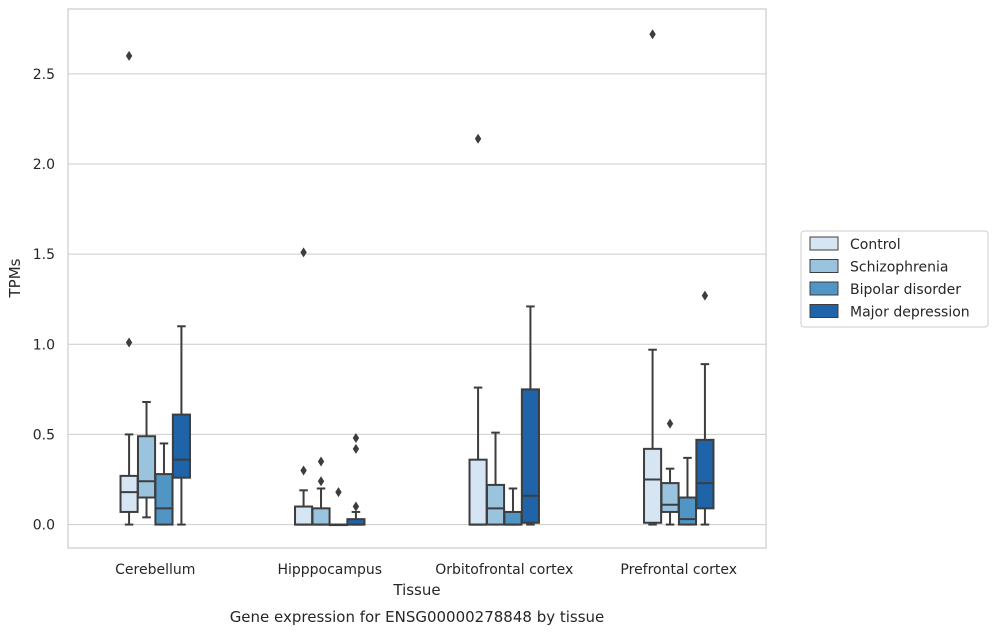 The image size is (997, 634). What do you see at coordinates (44, 165) in the screenshot?
I see `y-tick-label: 2.0` at bounding box center [44, 165].